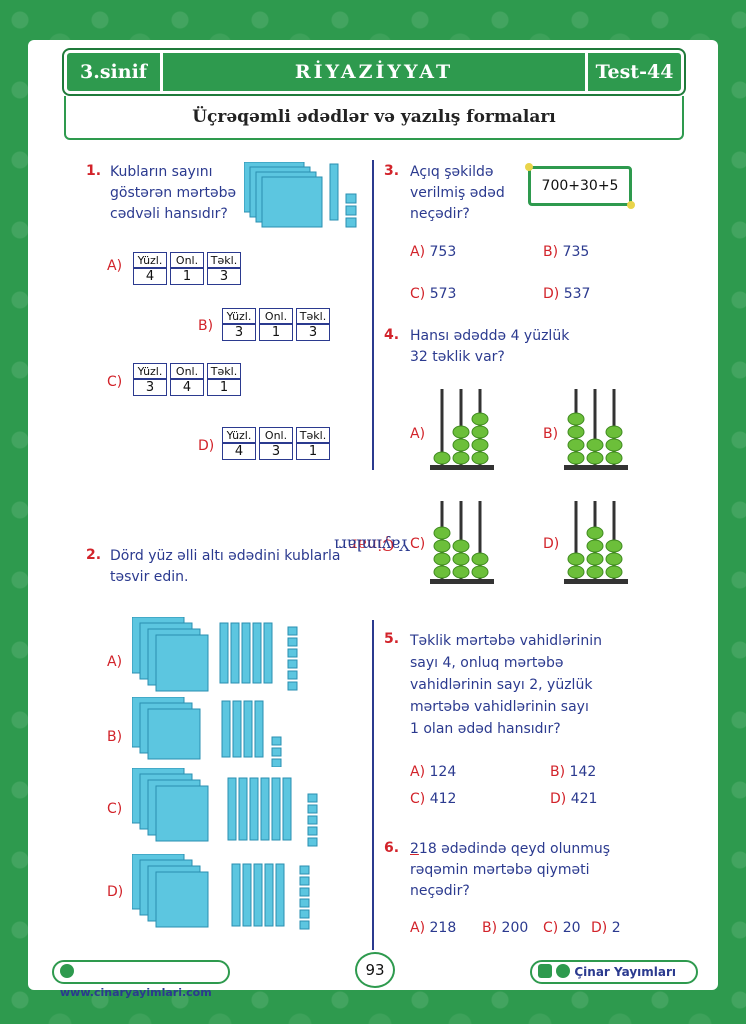  I want to click on page-header: 3.sinif RİYAZİYYAT Test-44, so click(374, 72).